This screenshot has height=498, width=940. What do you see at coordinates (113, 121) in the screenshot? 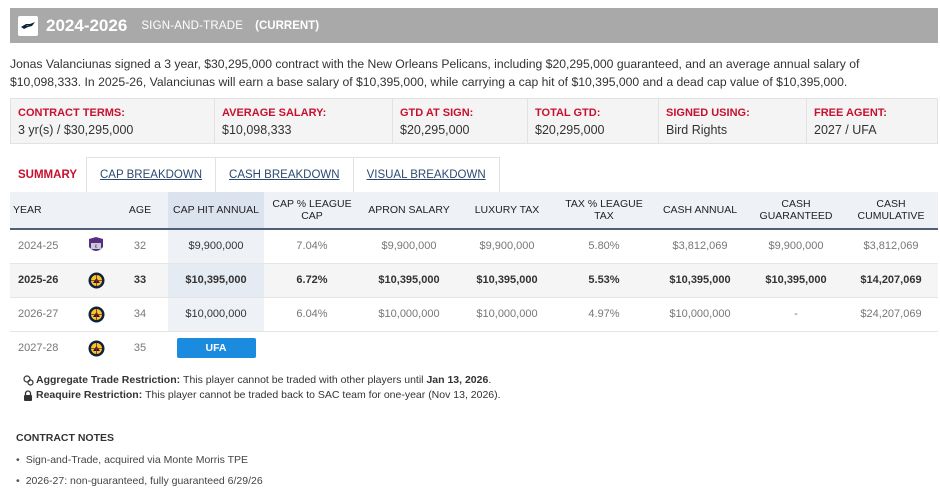
I see `term-contract-terms: CONTRACT TERMS: 3 yr(s) / $30,295,000` at bounding box center [113, 121].